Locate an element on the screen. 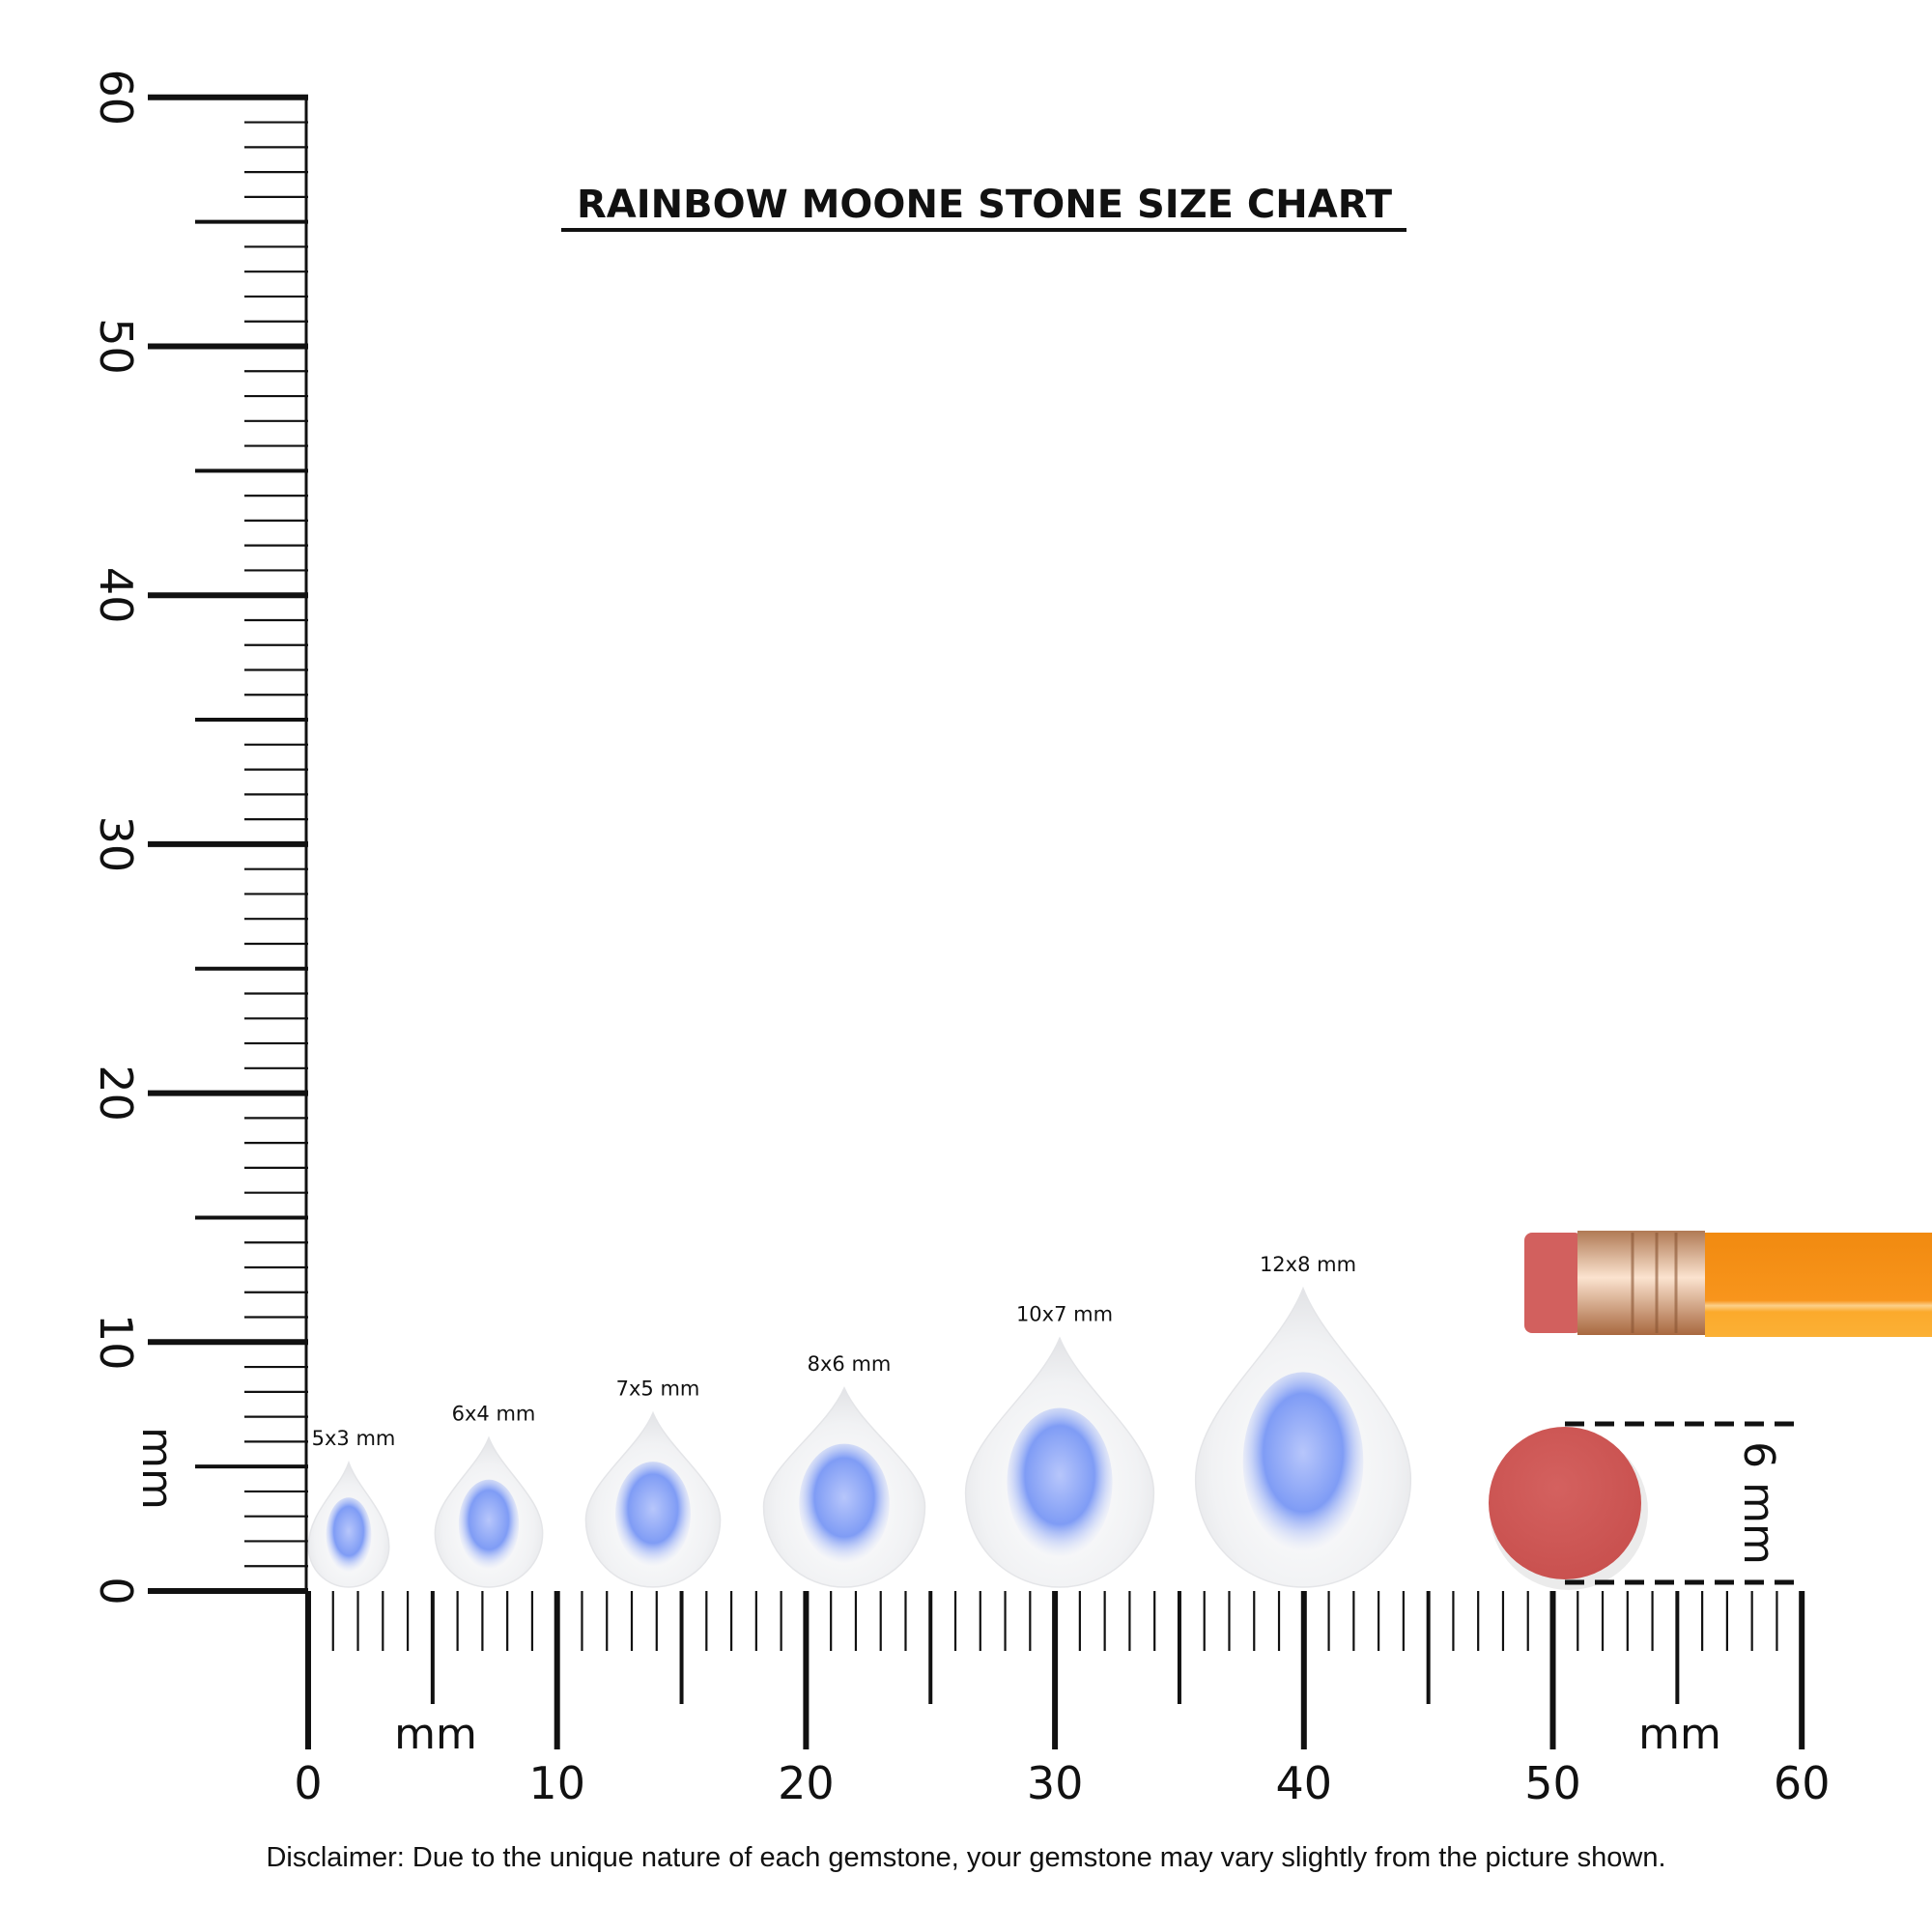 This screenshot has height=1932, width=1932. vertical-tick-label: 50 is located at coordinates (116, 346).